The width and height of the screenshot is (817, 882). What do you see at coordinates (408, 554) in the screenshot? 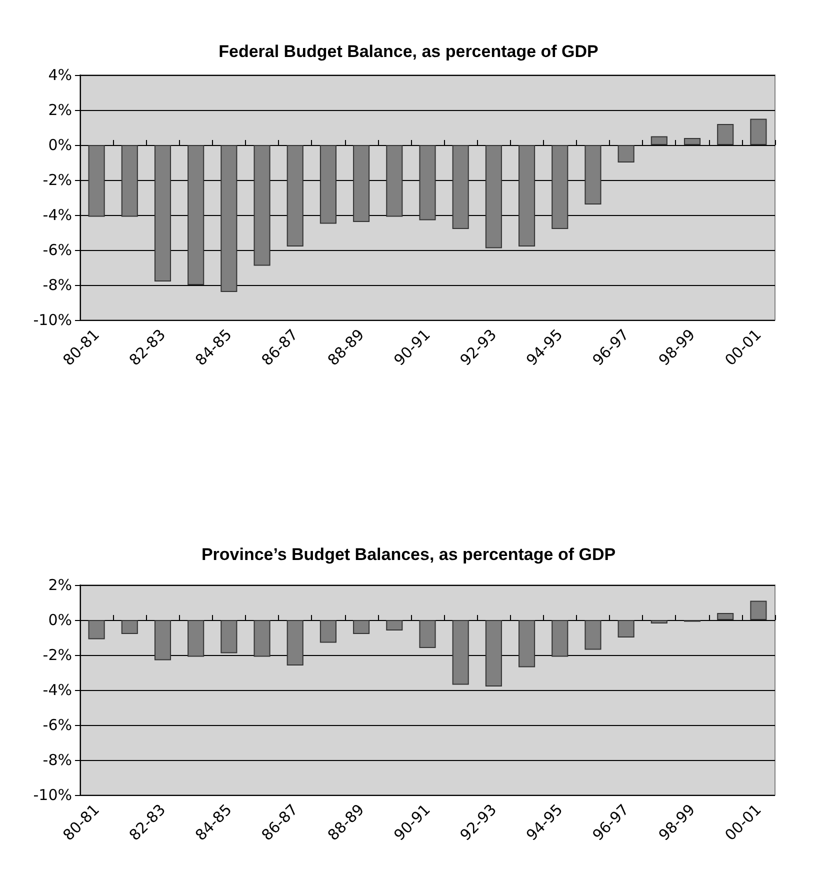
I see `chart-title: Province’s Budget Balances, as percentage of GDP` at bounding box center [408, 554].